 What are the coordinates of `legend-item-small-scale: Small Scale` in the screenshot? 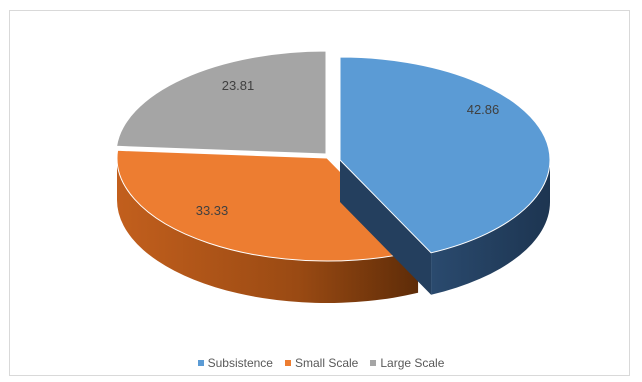 It's located at (321, 363).